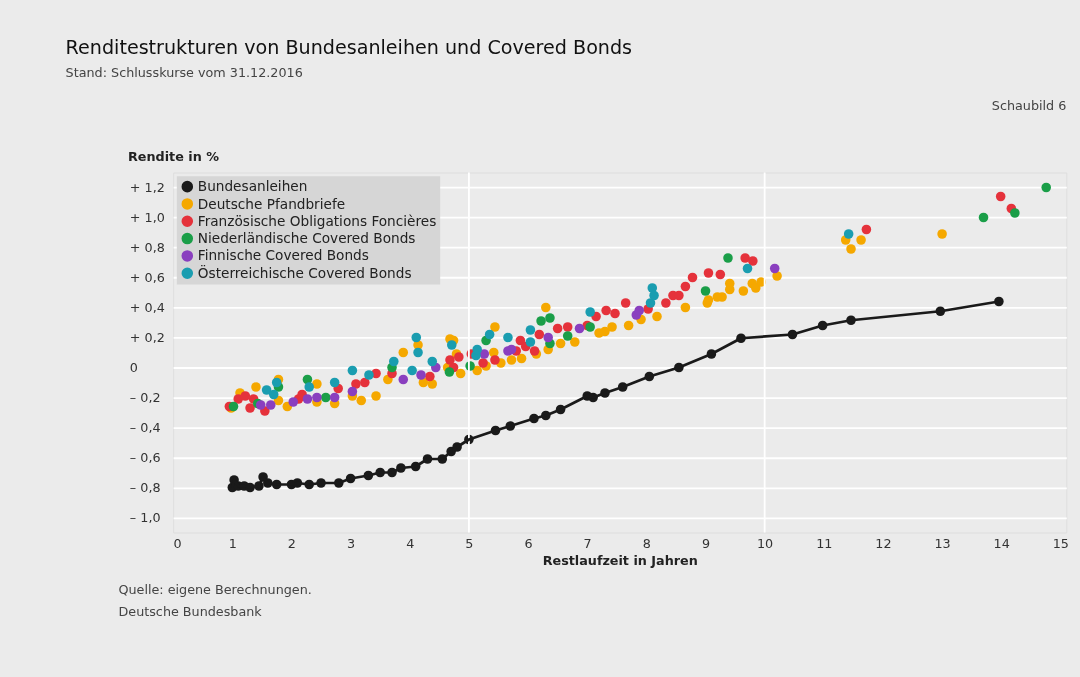 The height and width of the screenshot is (677, 1080). Describe the element at coordinates (145, 397) in the screenshot. I see `y-tick-label: – 0,2` at that location.